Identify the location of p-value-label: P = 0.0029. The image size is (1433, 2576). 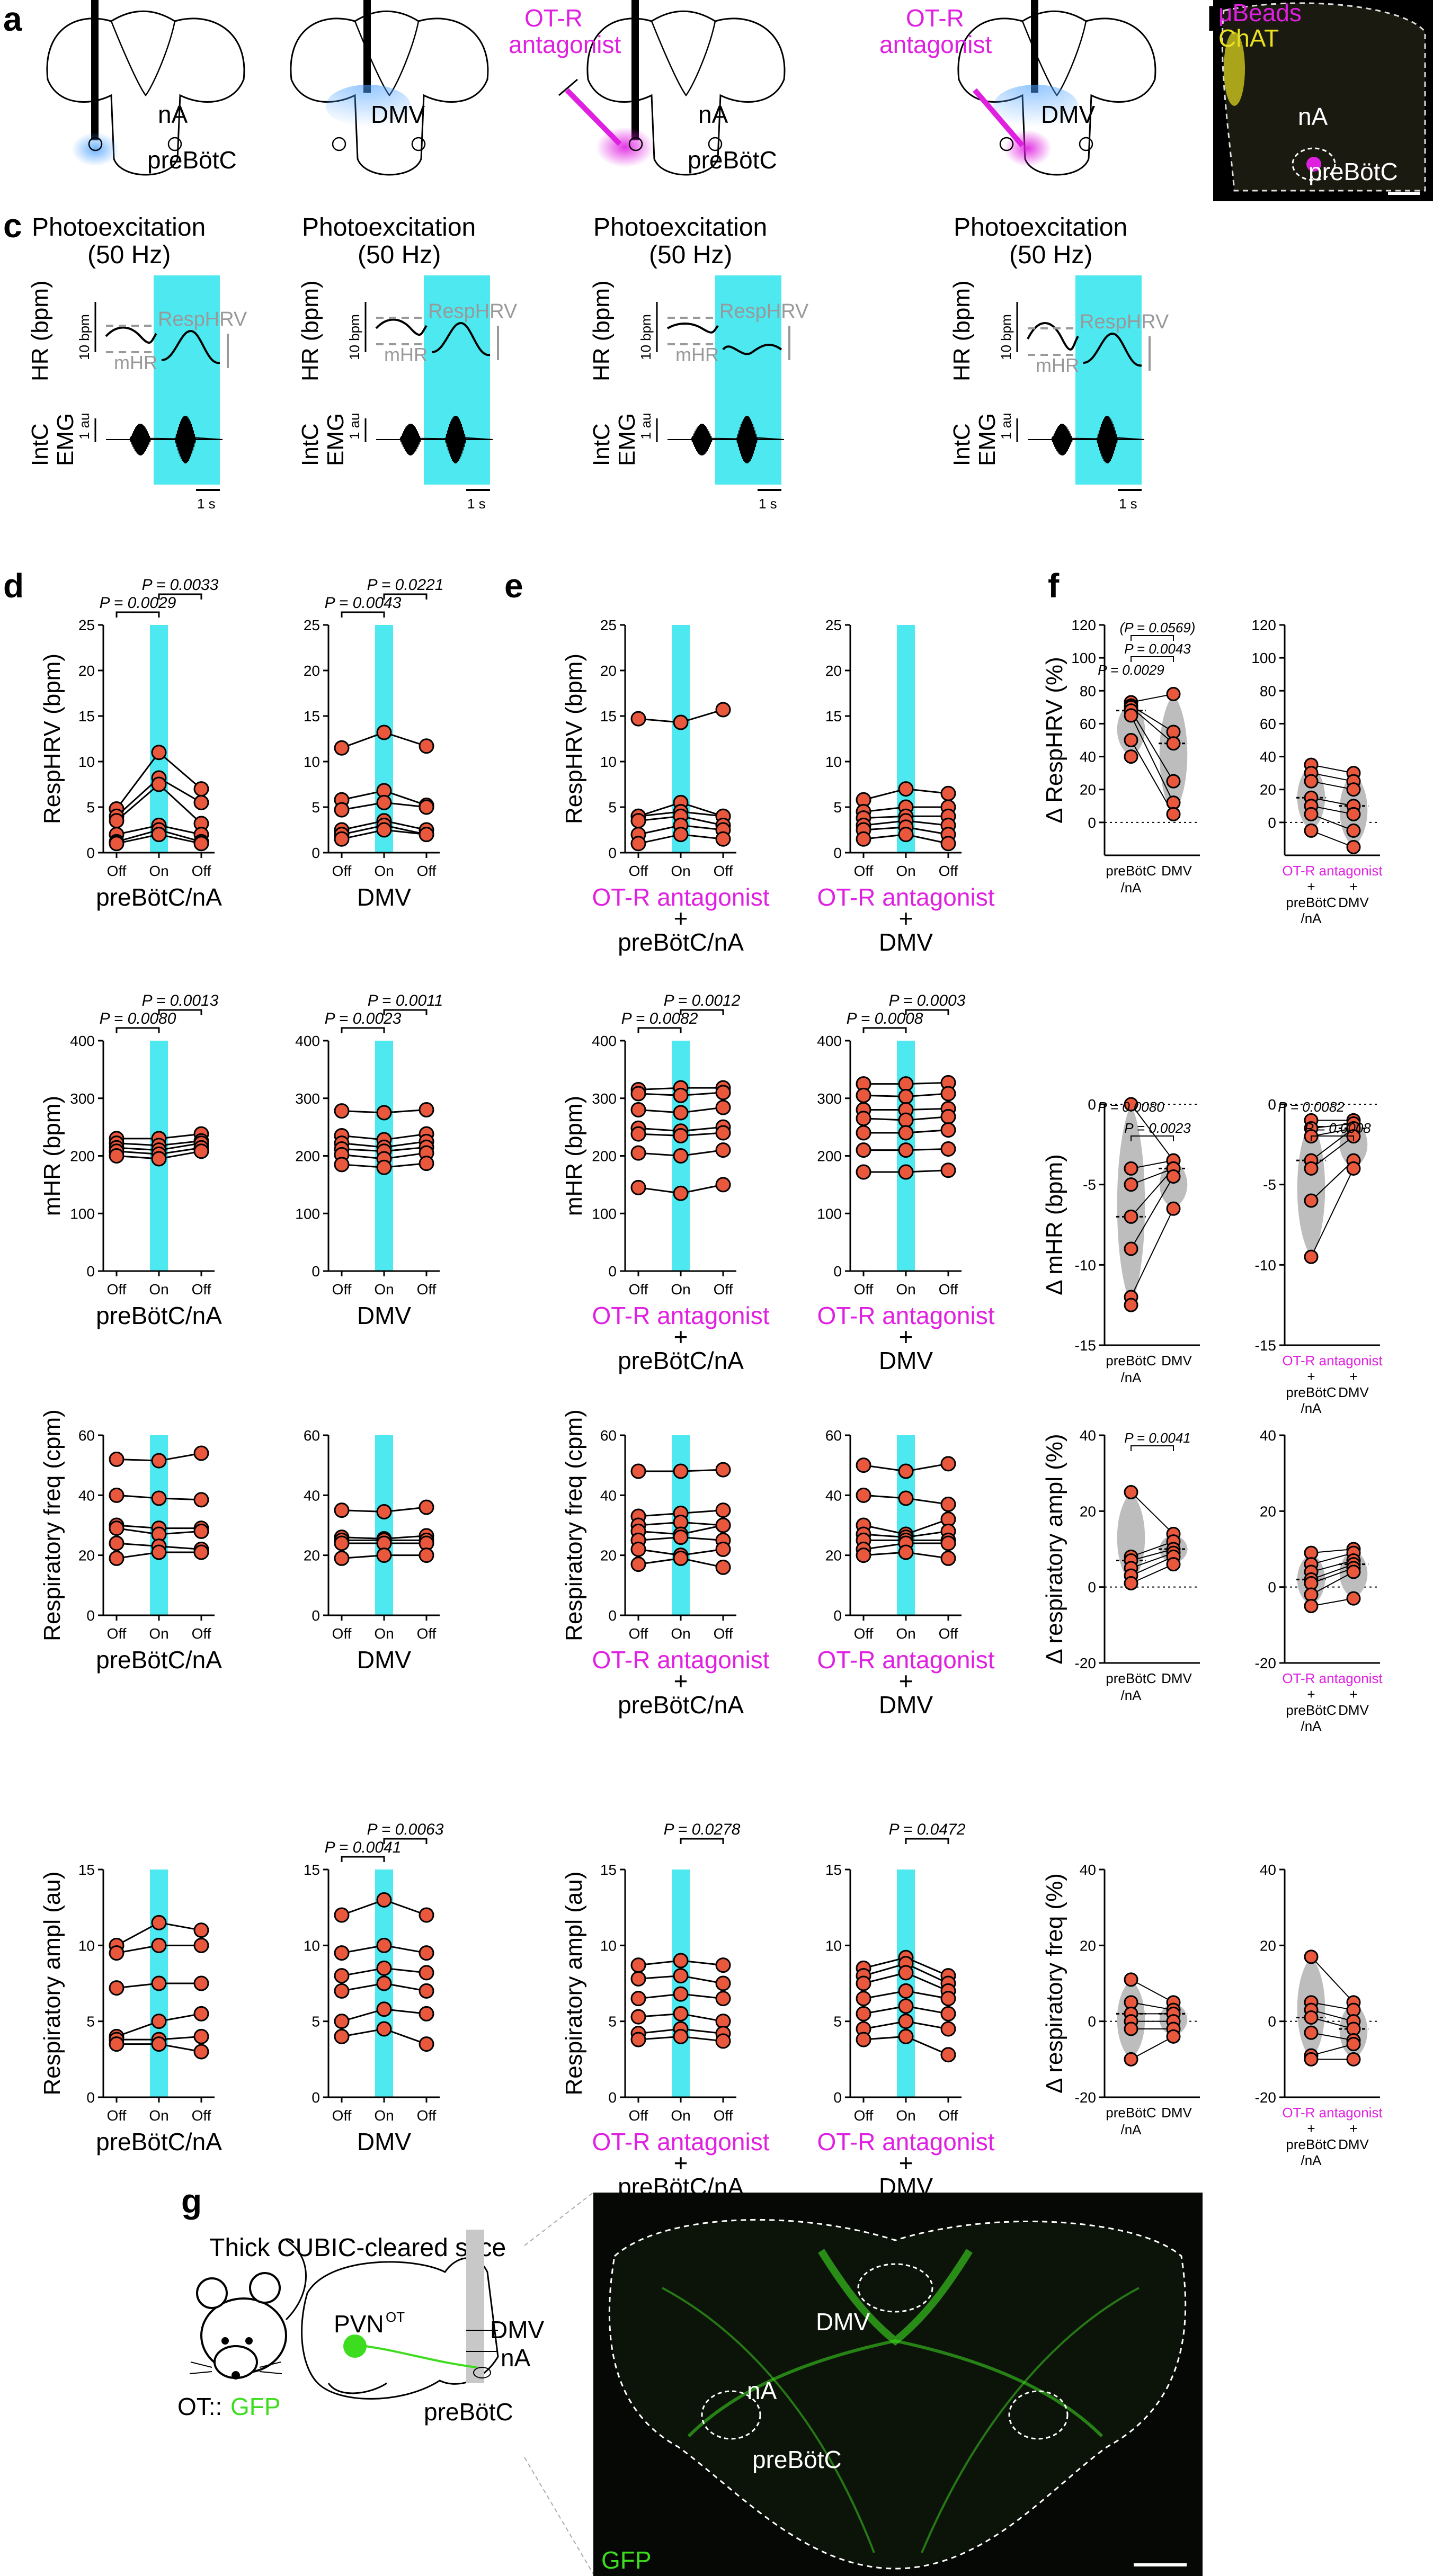
(1131, 670).